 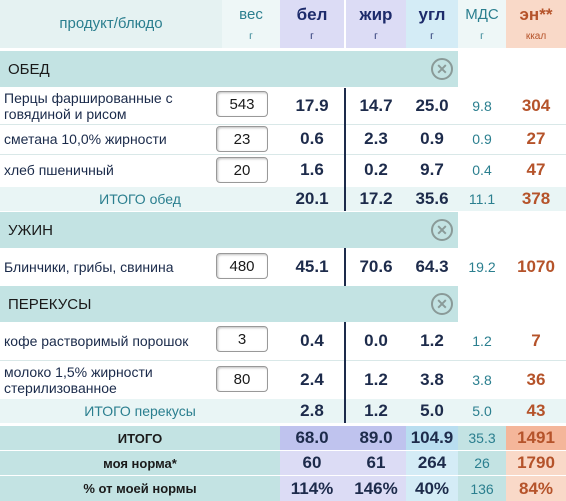 I want to click on food-item-label: сметана 10,0% жирности, so click(x=85, y=139).